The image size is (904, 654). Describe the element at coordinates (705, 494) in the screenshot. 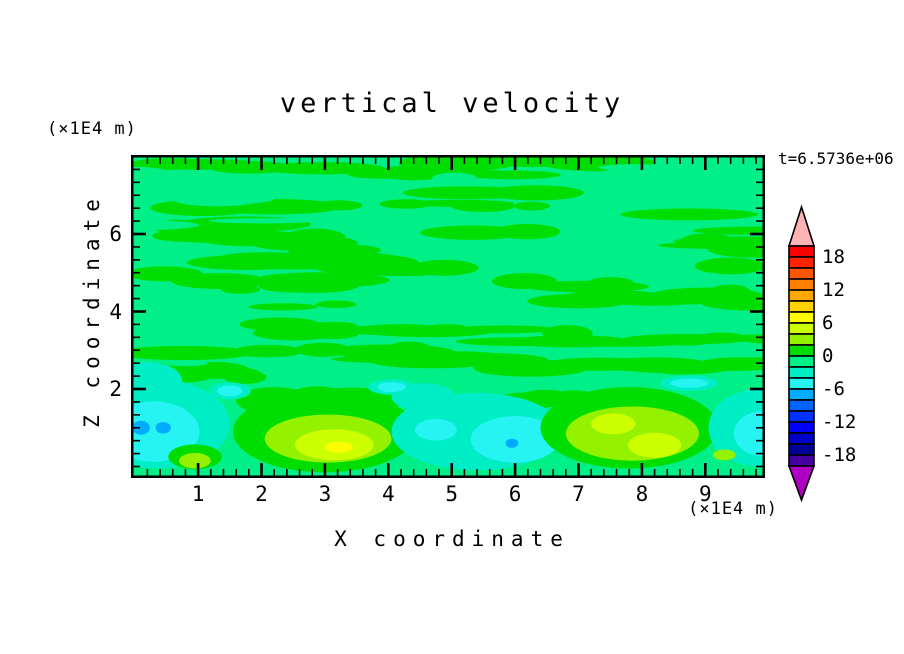

I see `x-tick-label: 9` at that location.